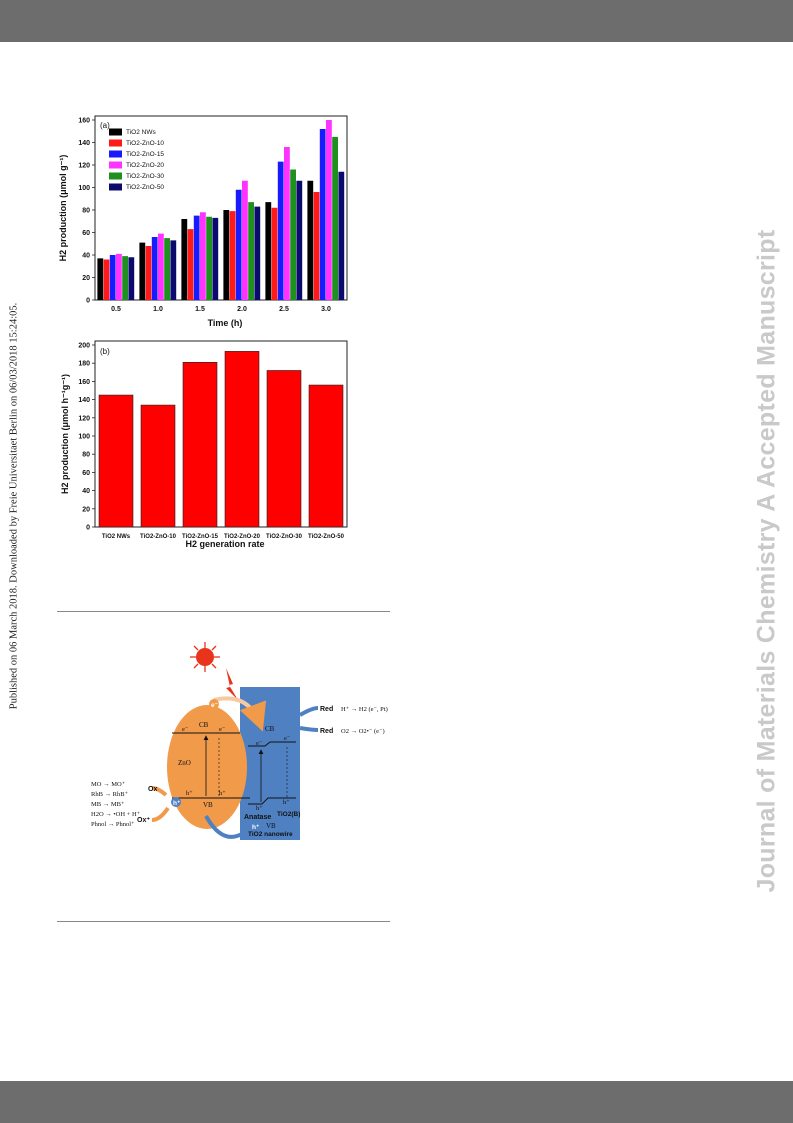 Image resolution: width=793 pixels, height=1123 pixels. Describe the element at coordinates (326, 709) in the screenshot. I see `red-label-1: Red` at that location.